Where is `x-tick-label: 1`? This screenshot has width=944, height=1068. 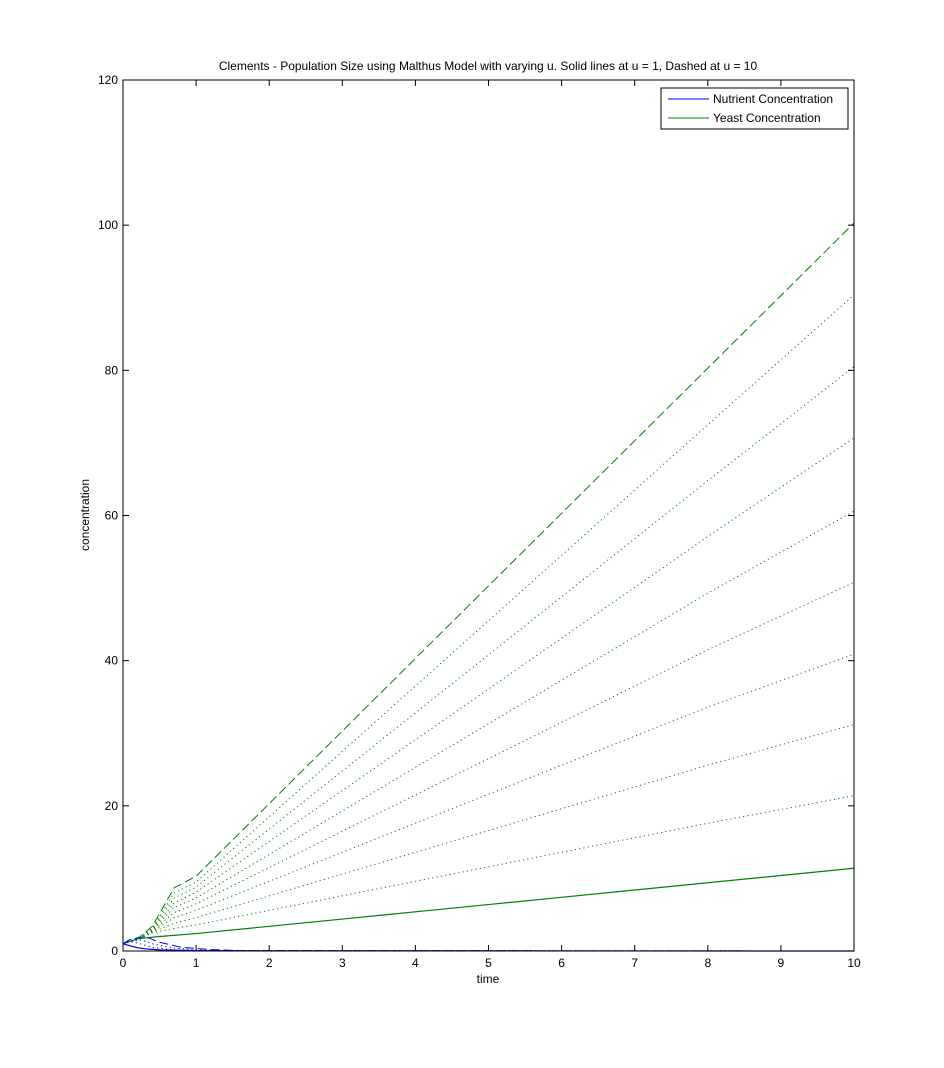
x-tick-label: 1 is located at coordinates (196, 963).